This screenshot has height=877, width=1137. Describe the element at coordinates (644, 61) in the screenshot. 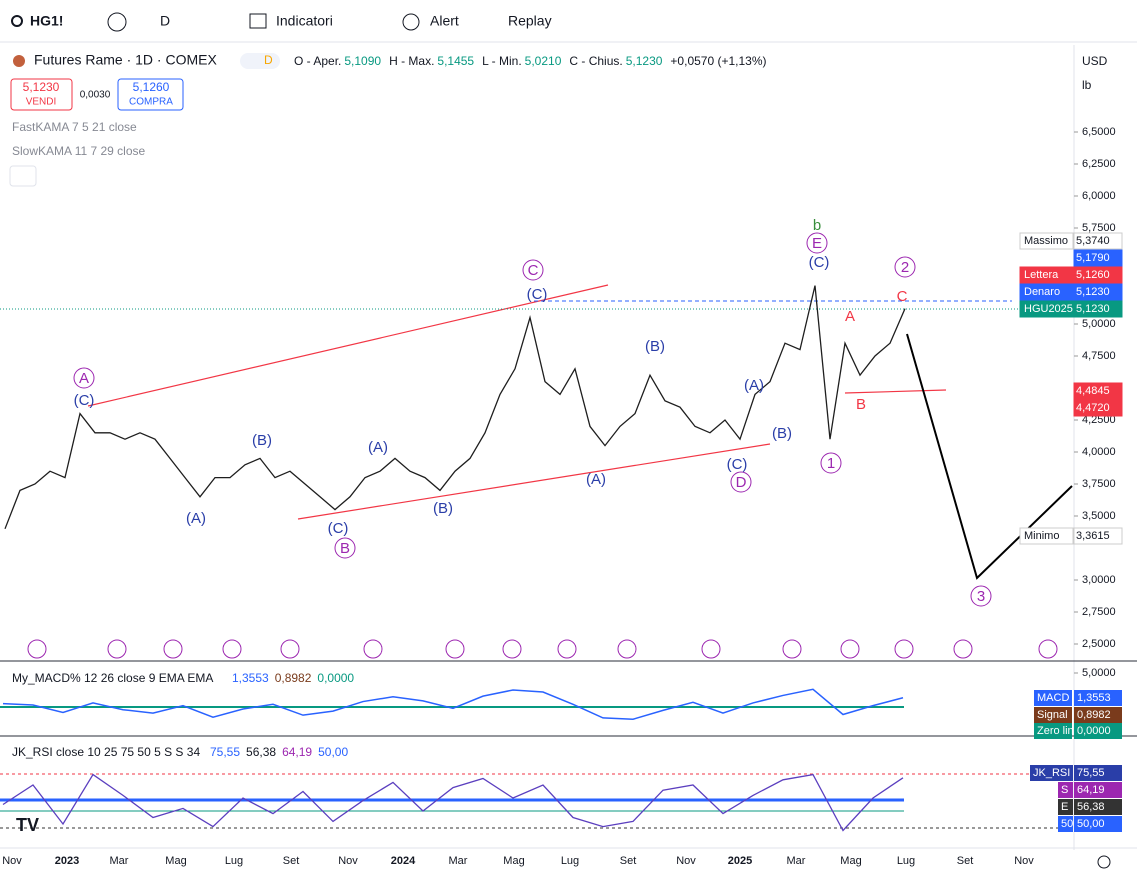

I see `ohlc: 5,1230` at that location.